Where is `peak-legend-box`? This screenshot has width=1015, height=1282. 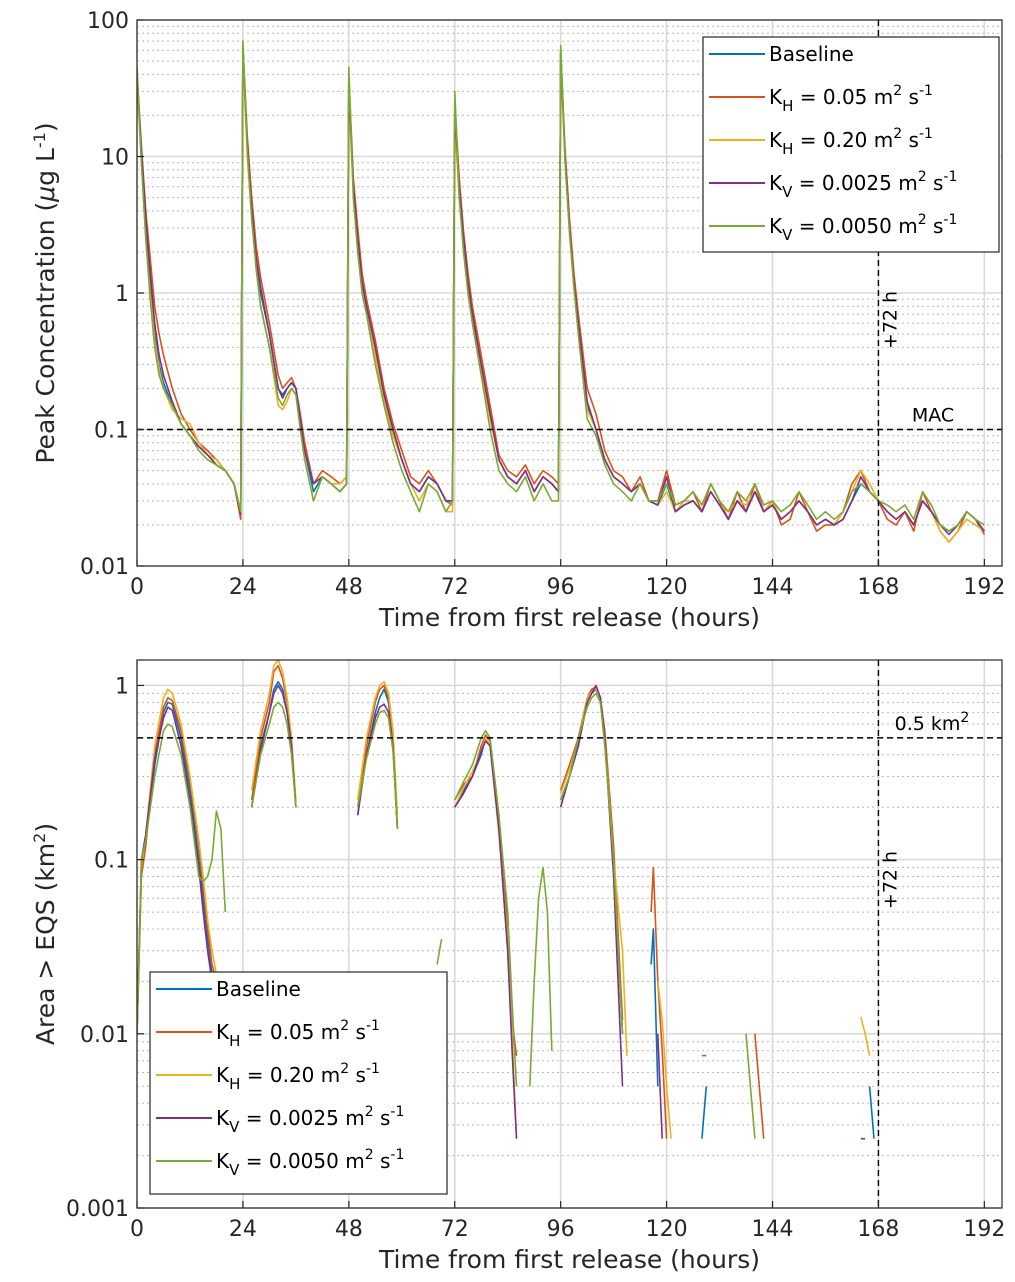 peak-legend-box is located at coordinates (851, 144).